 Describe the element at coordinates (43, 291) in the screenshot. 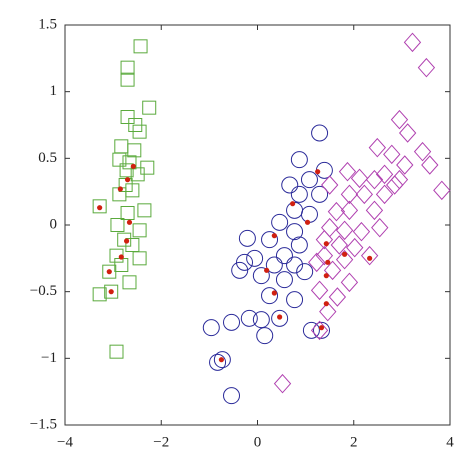

I see `y-tick-label: −0.5` at that location.